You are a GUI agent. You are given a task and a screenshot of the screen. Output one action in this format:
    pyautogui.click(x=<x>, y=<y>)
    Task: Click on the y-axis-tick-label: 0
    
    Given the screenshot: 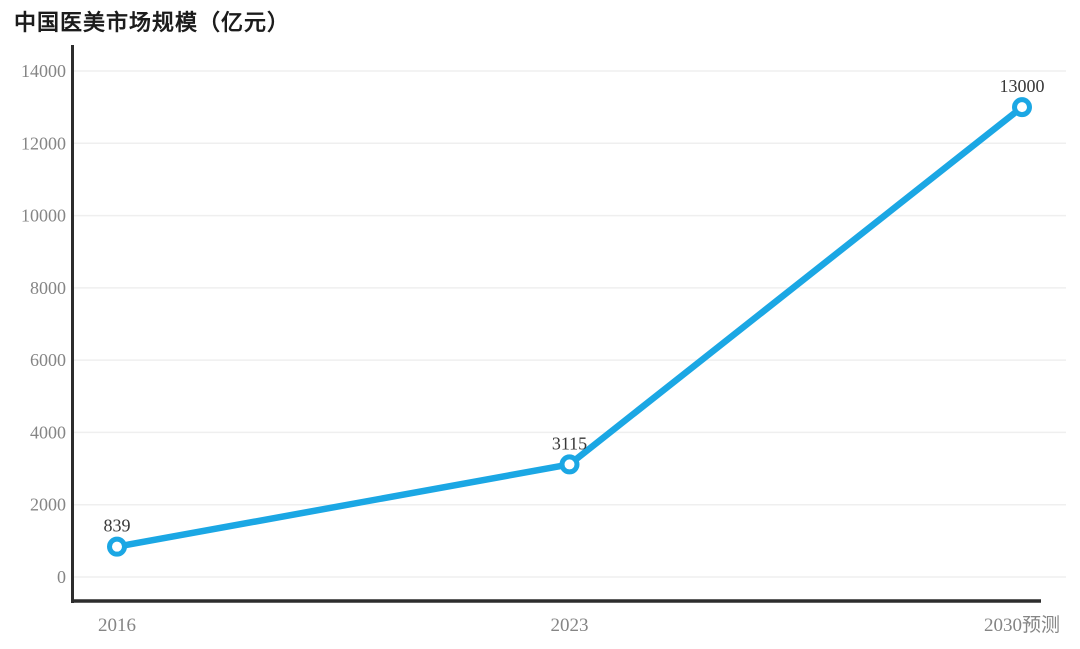 What is the action you would take?
    pyautogui.click(x=61, y=577)
    